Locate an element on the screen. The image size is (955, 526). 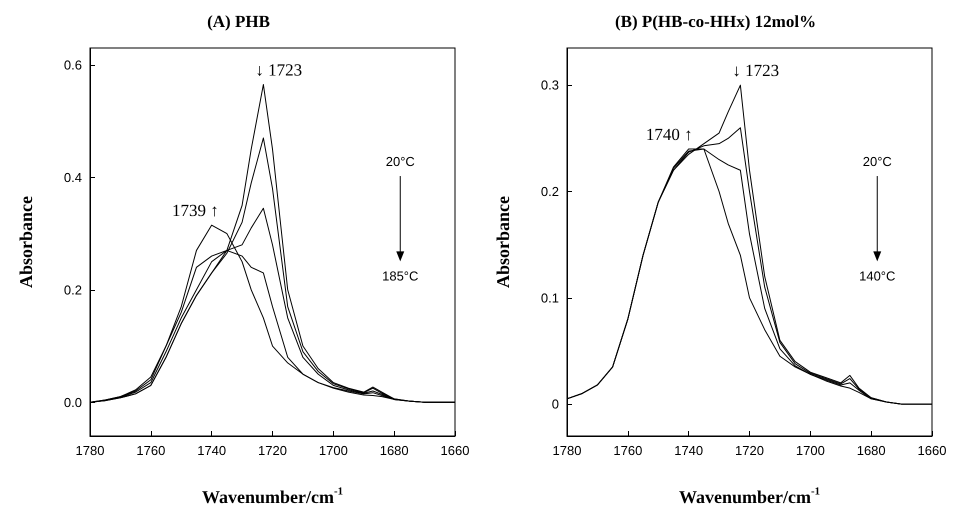
y-tick-label: 0 is located at coordinates (555, 404).